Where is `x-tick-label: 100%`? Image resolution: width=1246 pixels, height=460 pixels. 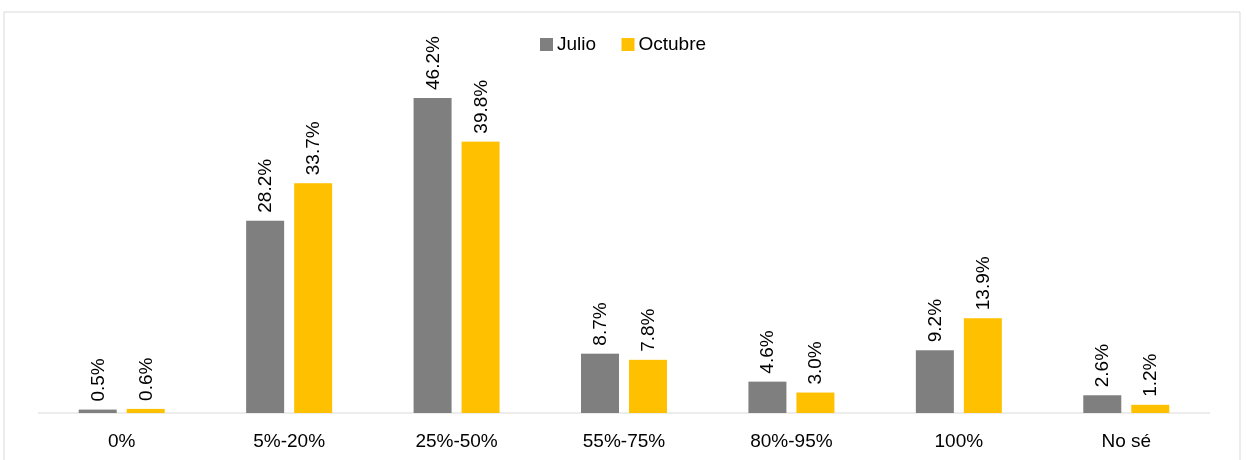 x-tick-label: 100% is located at coordinates (959, 440).